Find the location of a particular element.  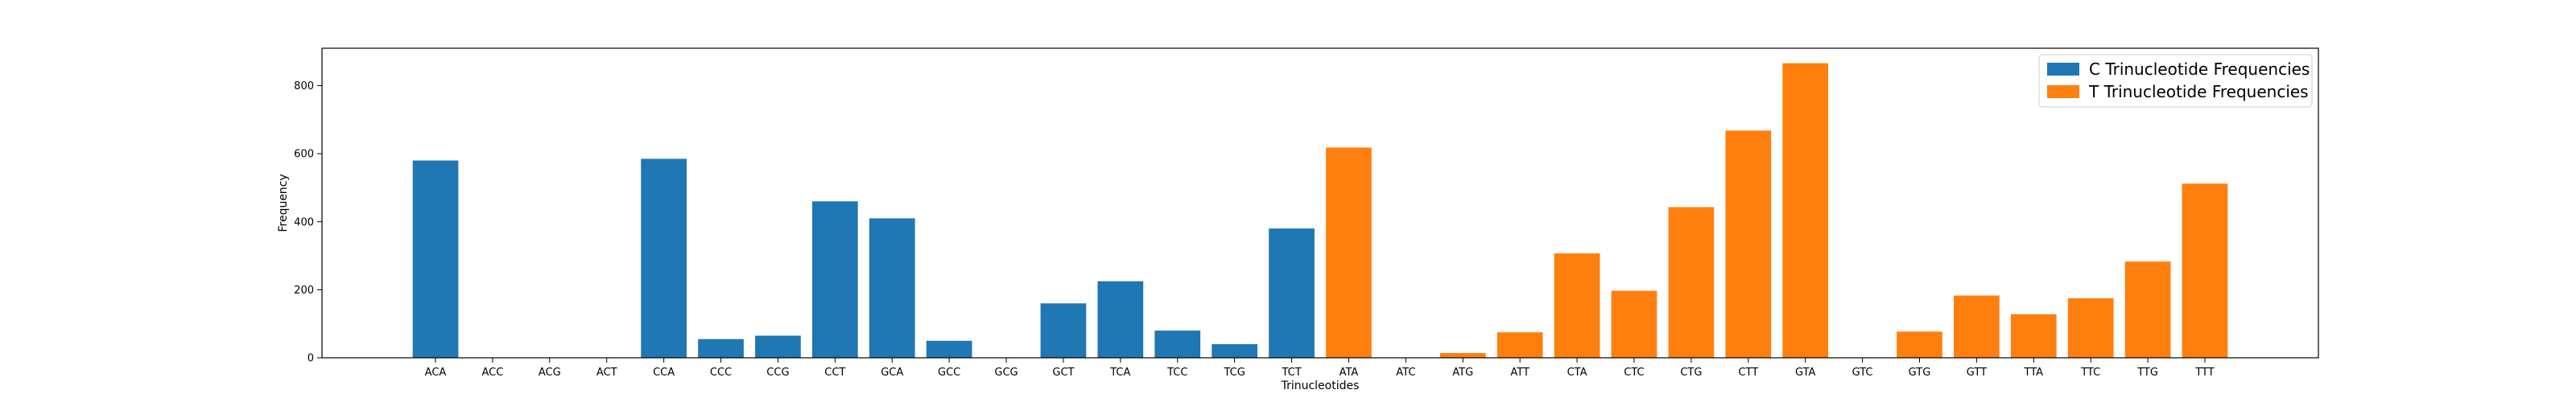

bar-gcc is located at coordinates (949, 349).